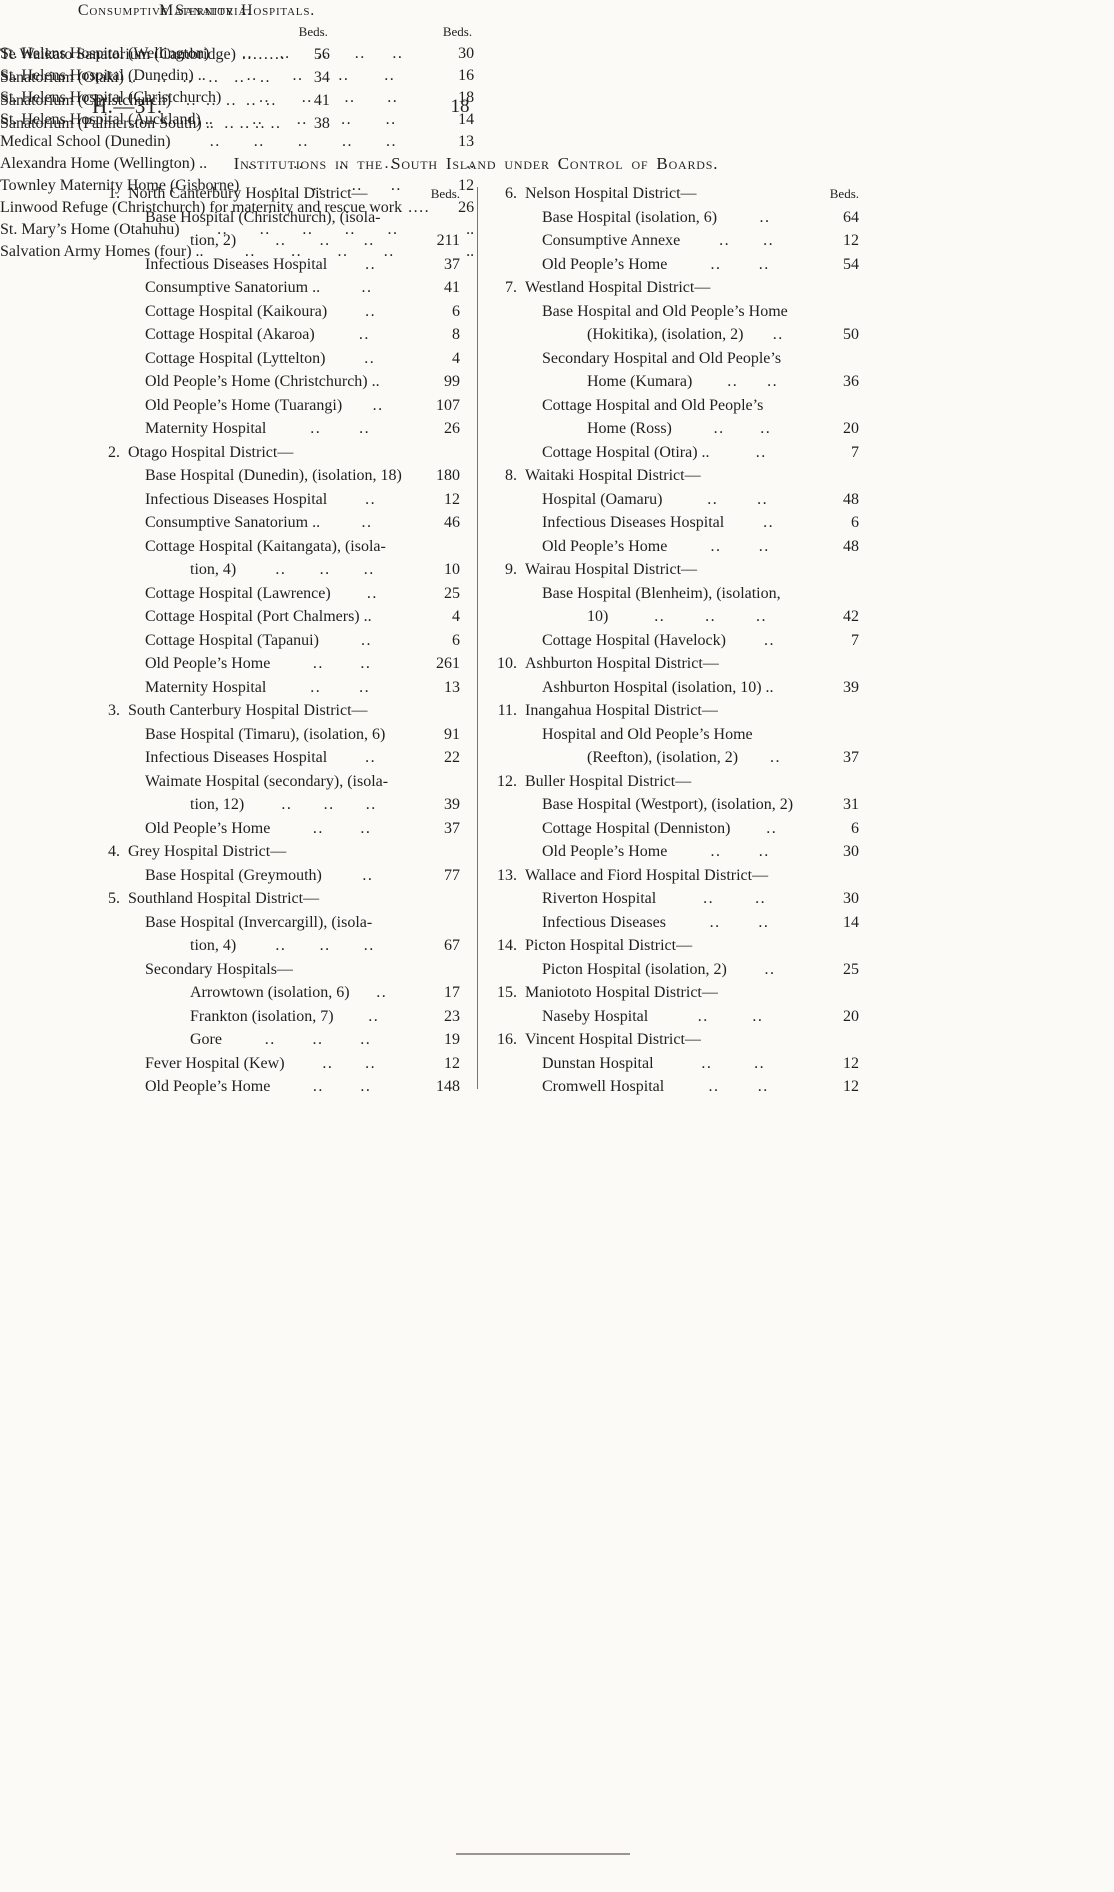 The height and width of the screenshot is (1892, 1114). Describe the element at coordinates (452, 804) in the screenshot. I see `beds-value: 39` at that location.